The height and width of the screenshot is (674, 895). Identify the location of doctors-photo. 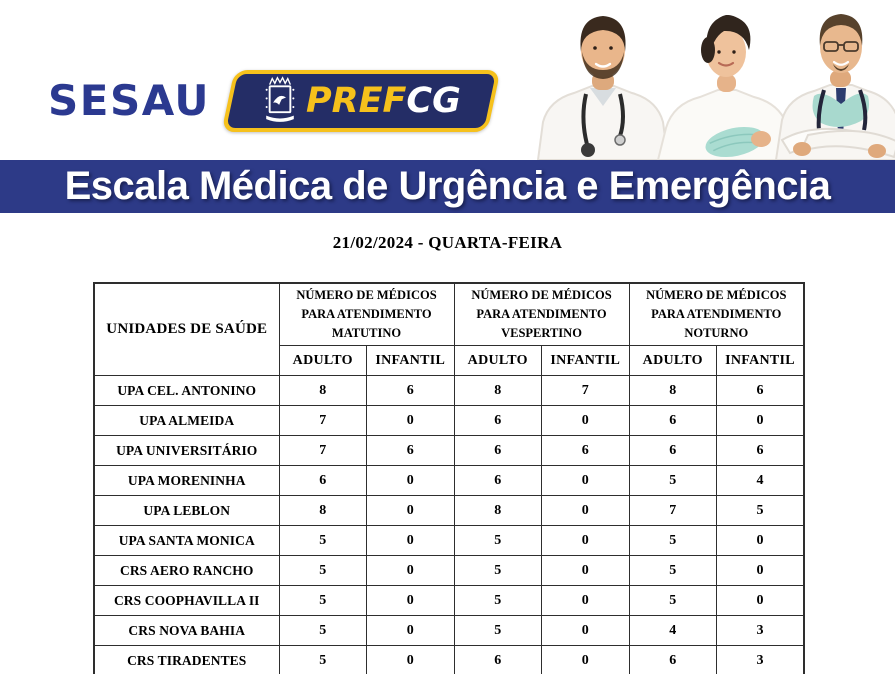
(712, 80).